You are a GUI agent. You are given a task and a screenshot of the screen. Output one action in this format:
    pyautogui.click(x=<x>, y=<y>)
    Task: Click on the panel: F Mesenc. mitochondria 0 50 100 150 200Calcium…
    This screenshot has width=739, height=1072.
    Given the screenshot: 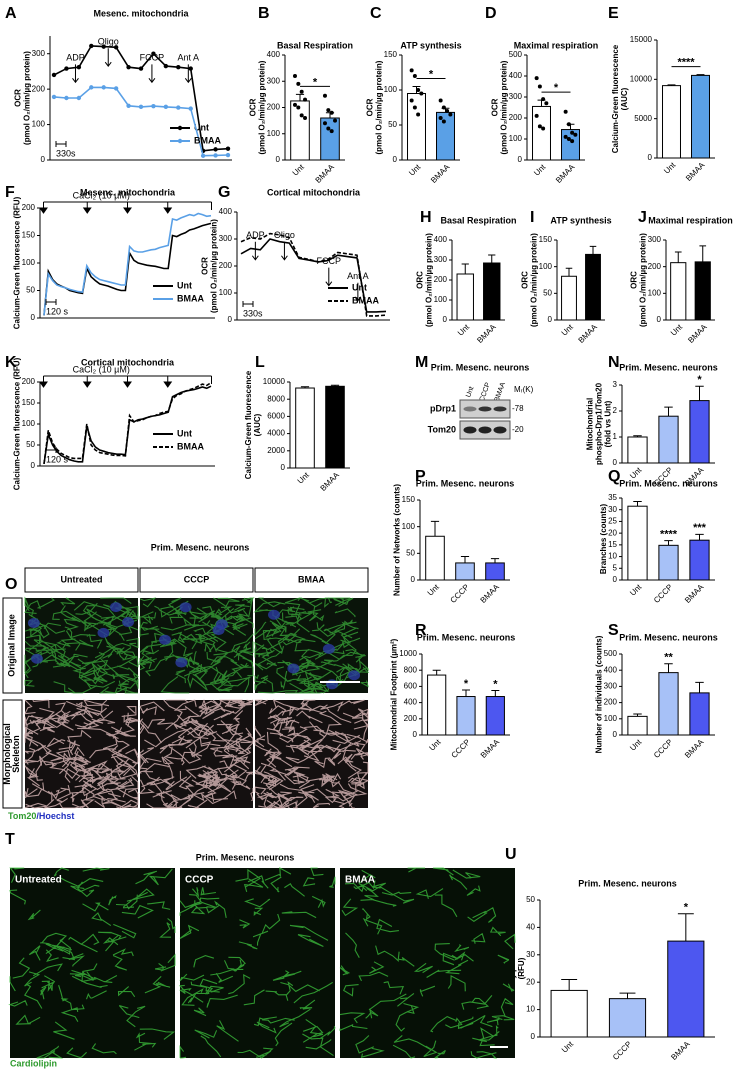 What is the action you would take?
    pyautogui.click(x=110, y=256)
    